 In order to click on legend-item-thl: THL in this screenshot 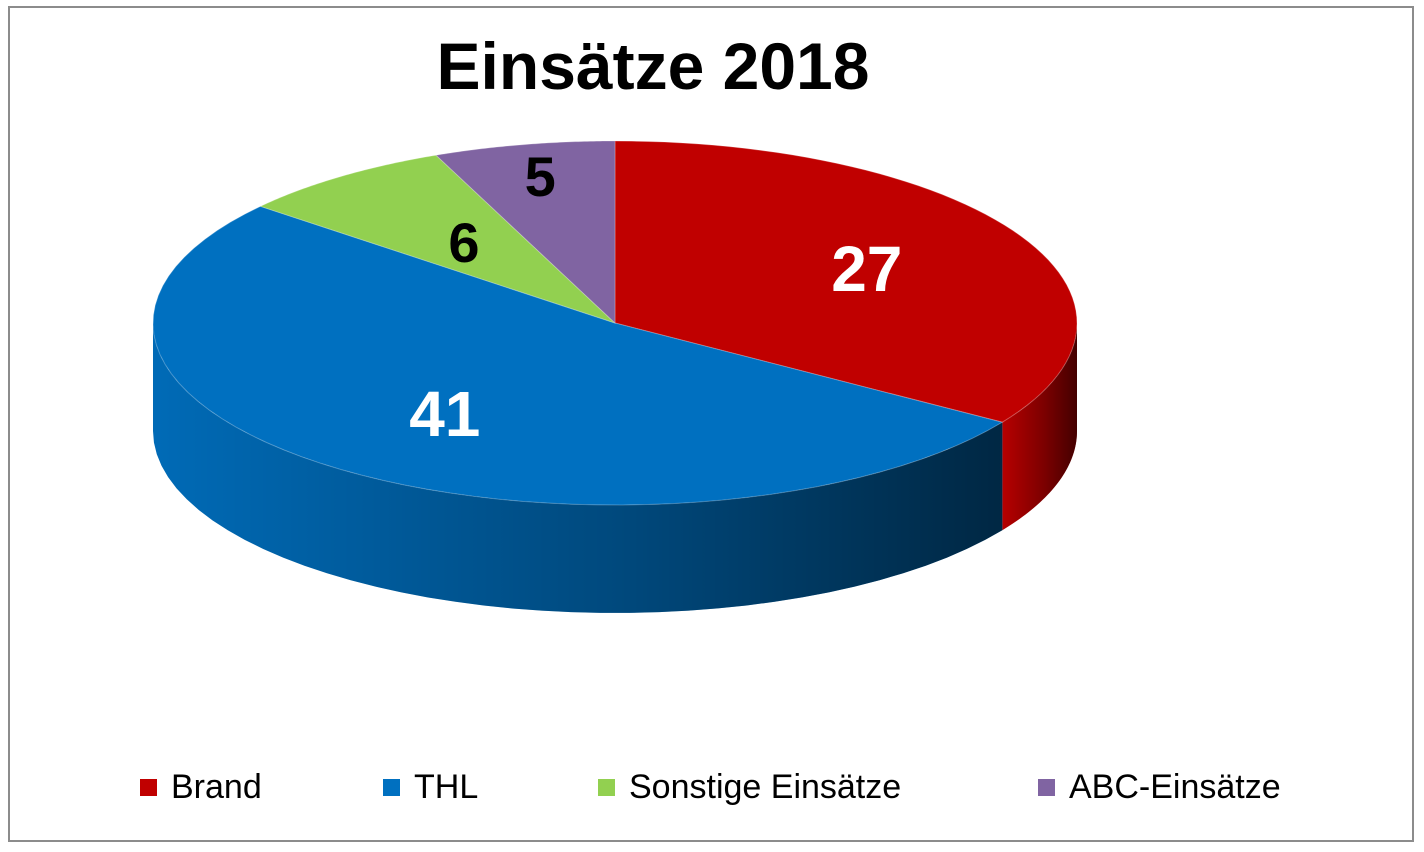, I will do `click(430, 787)`.